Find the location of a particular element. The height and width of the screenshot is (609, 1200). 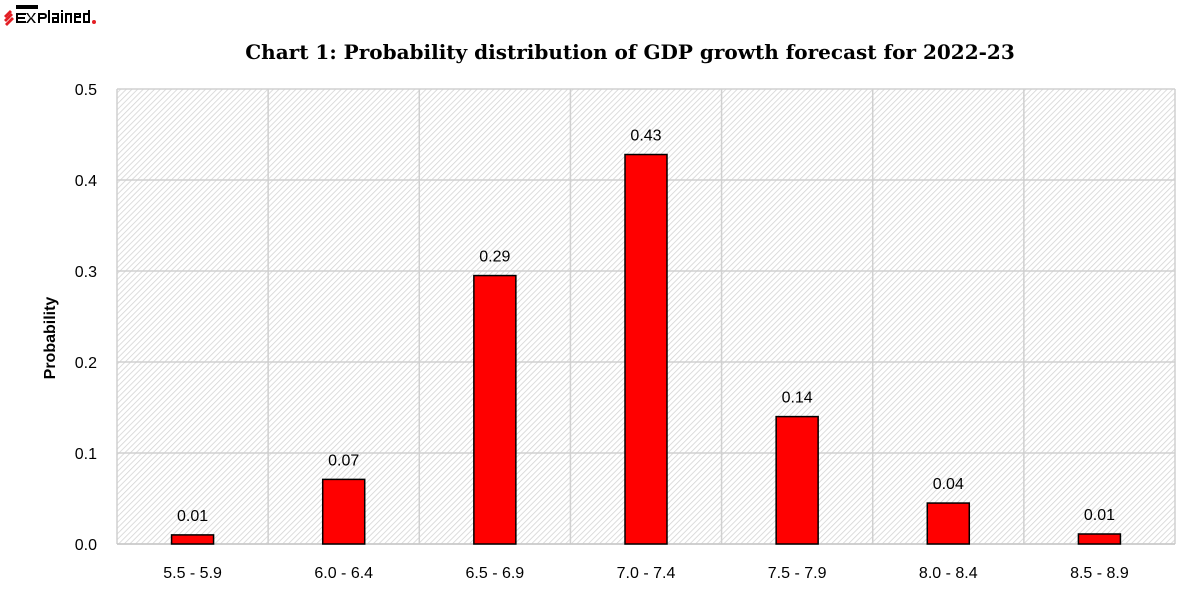

data-label: 0.04 is located at coordinates (948, 484).